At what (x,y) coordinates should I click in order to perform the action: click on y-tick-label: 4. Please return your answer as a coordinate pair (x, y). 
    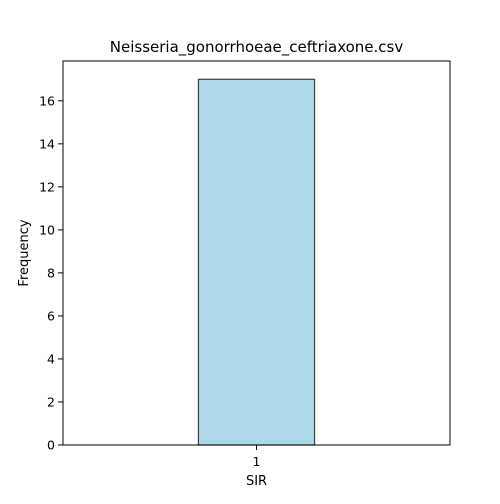
    Looking at the image, I should click on (51, 358).